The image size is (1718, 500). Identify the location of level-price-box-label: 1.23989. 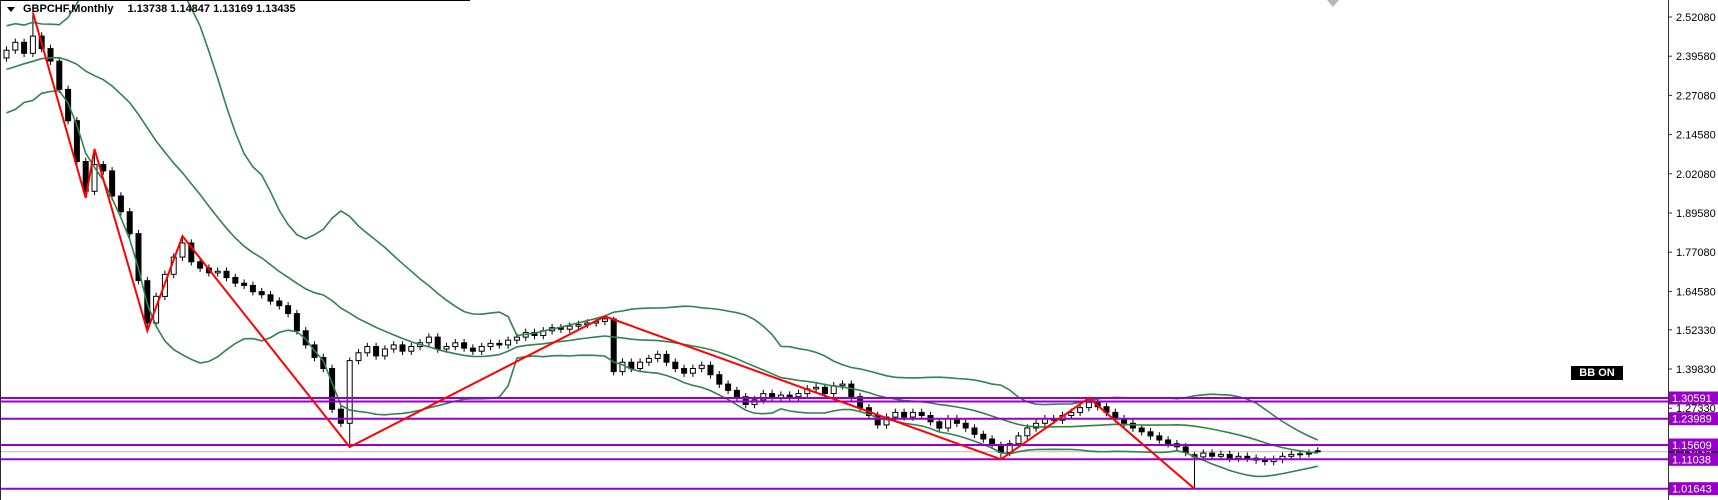
(1692, 420).